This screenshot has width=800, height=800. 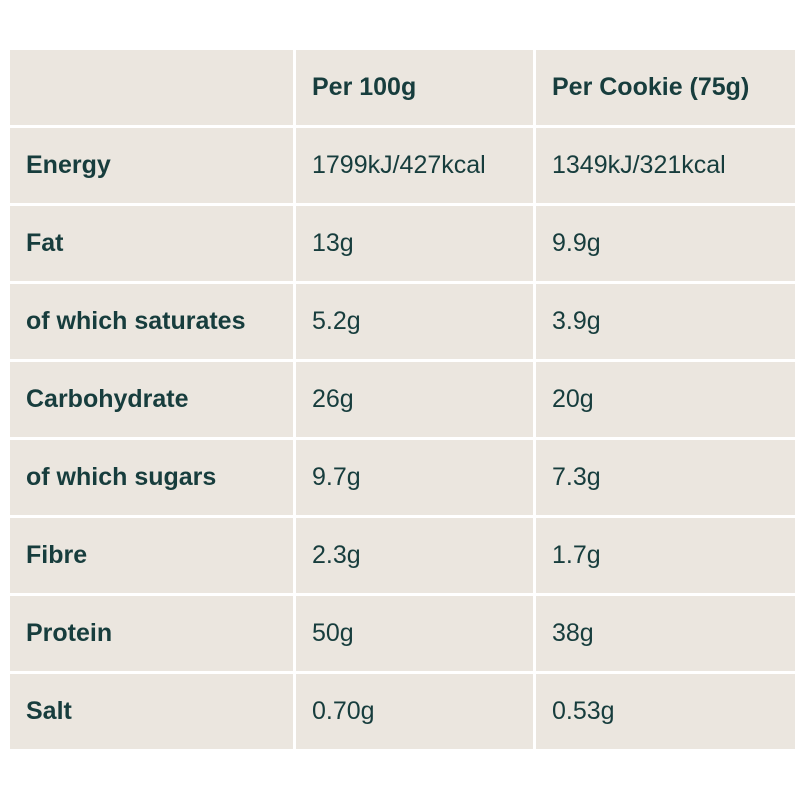 I want to click on row-value-per-100g: 2.3g, so click(x=414, y=555).